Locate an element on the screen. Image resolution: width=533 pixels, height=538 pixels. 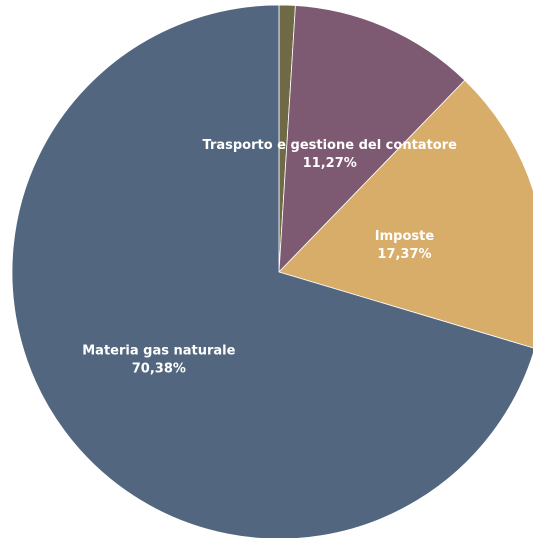
slice-label-imposte: Imposte is located at coordinates (405, 236).